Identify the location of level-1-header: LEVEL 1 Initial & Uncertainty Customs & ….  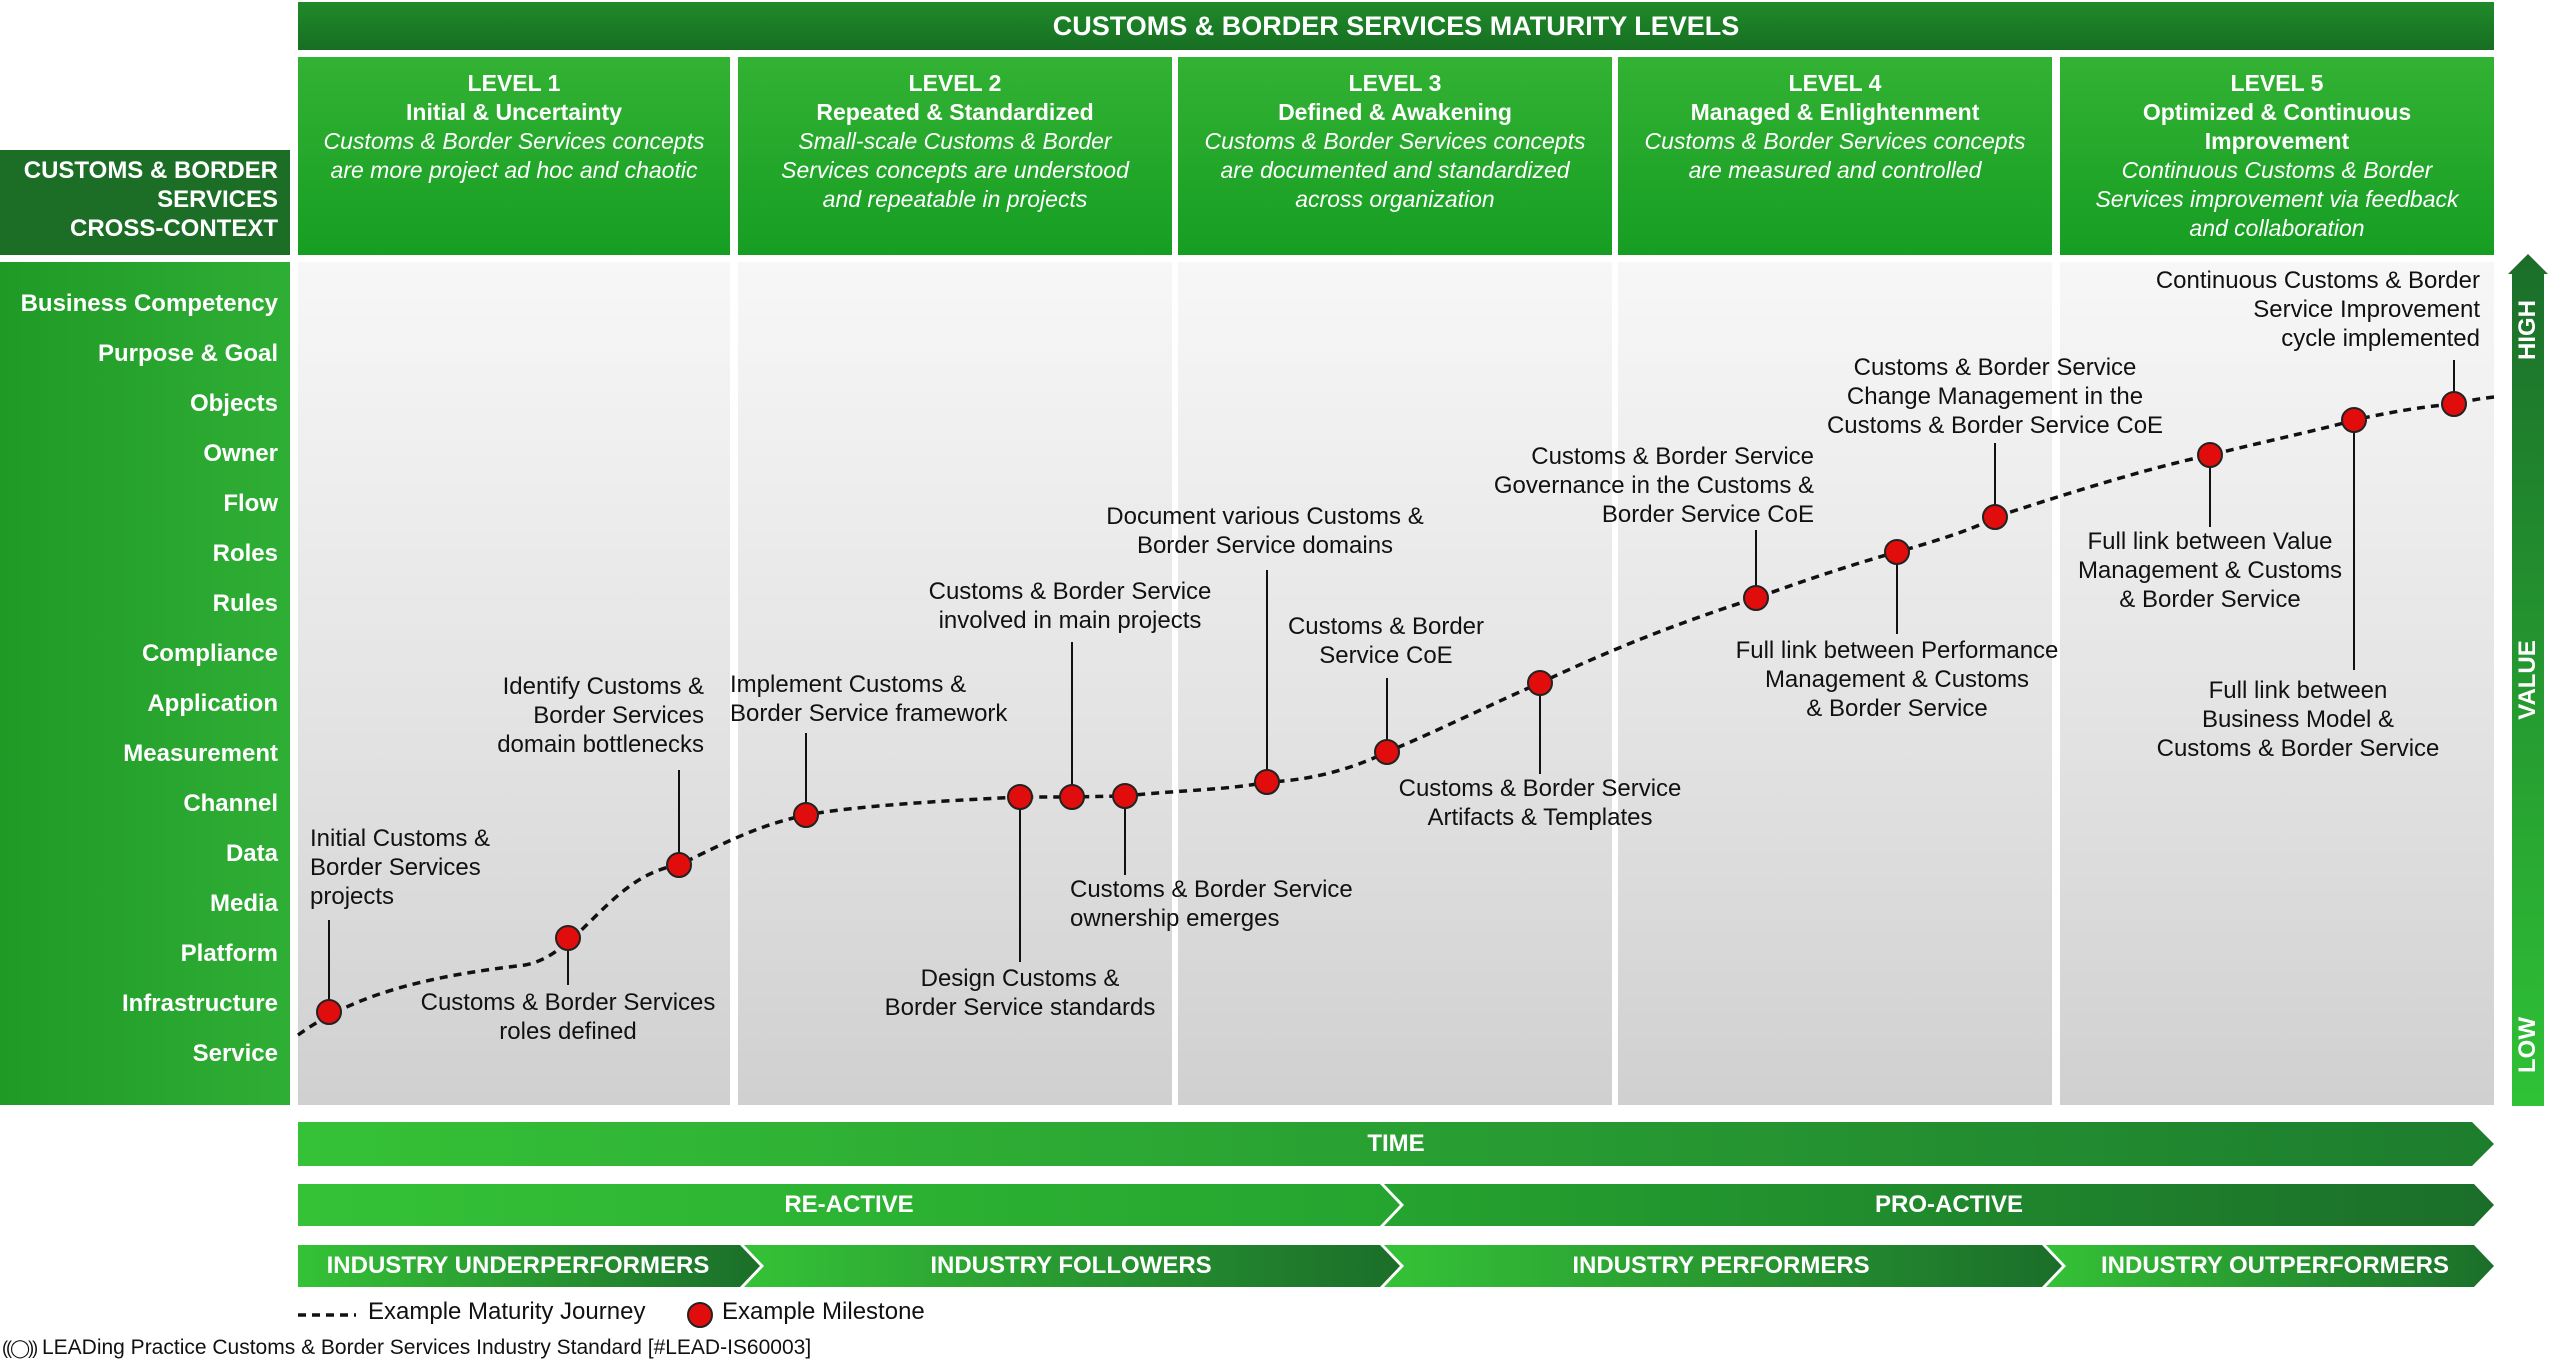
(514, 156).